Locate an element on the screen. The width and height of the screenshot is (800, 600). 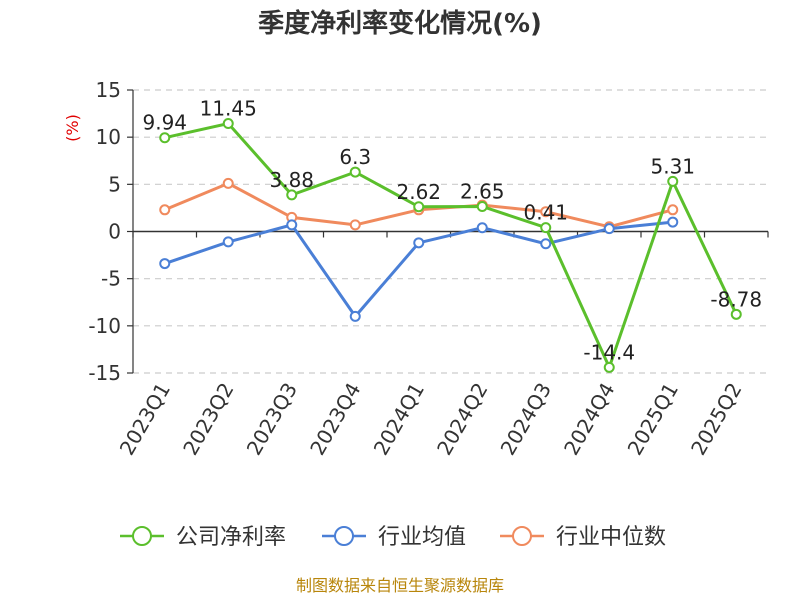
legend-label: 公司净利率 is located at coordinates (231, 537).